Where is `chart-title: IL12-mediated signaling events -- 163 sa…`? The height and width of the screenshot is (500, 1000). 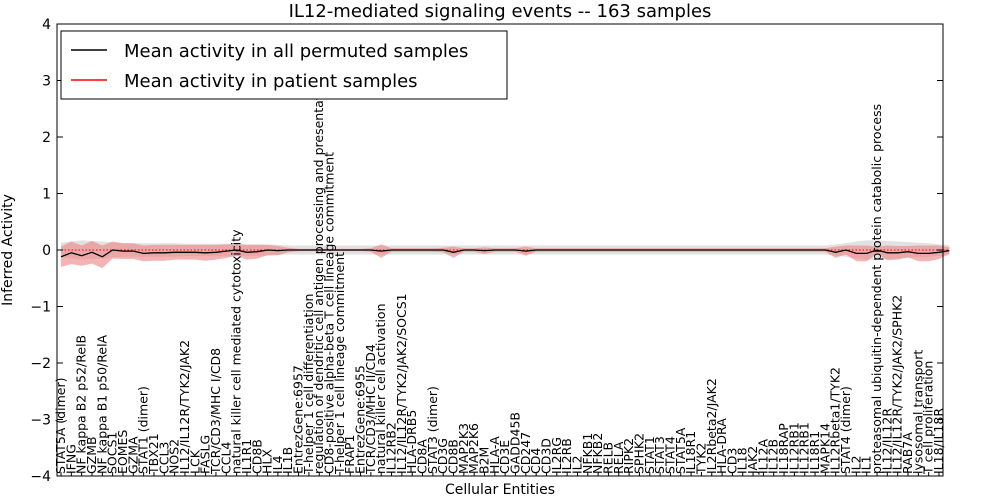 chart-title: IL12-mediated signaling events -- 163 sa… is located at coordinates (500, 11).